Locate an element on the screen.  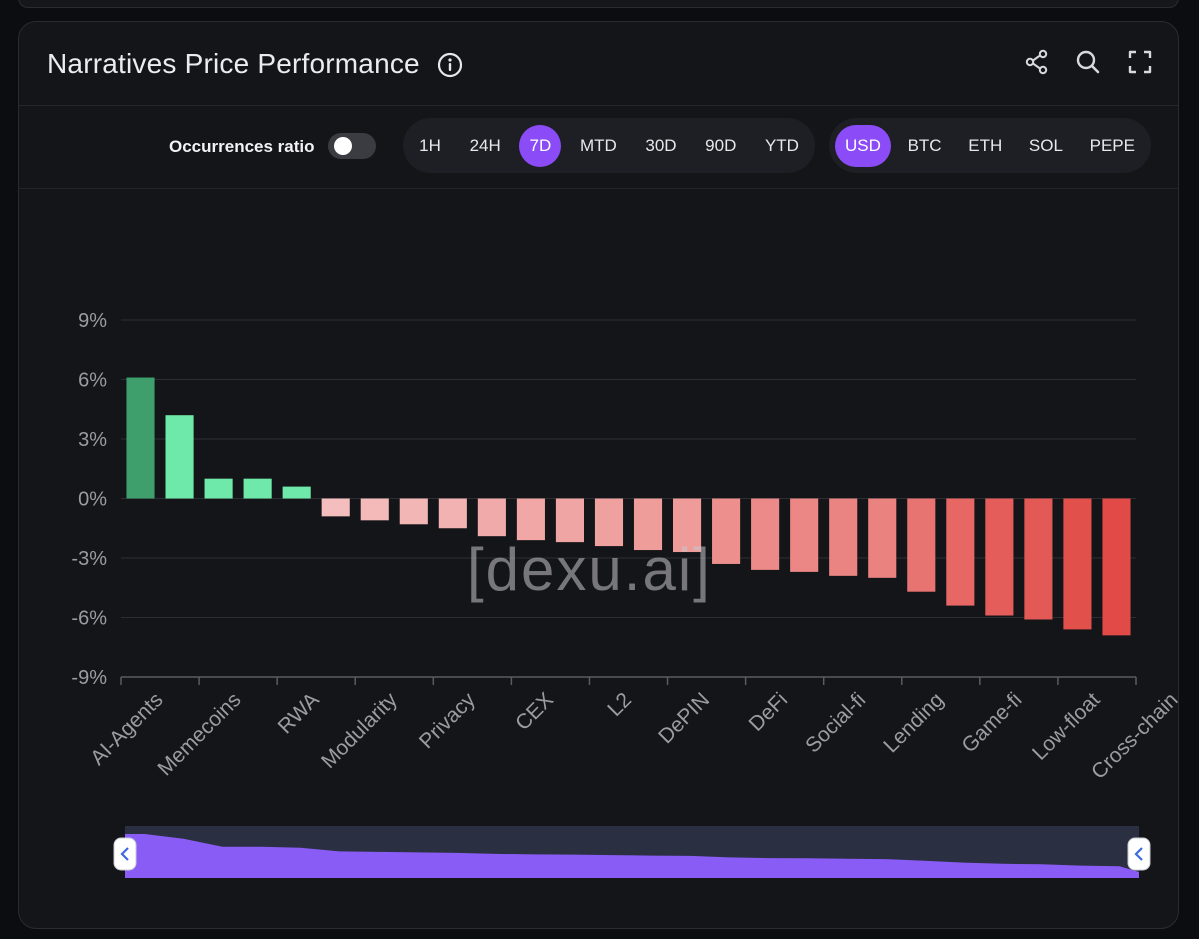
share-icon is located at coordinates (1037, 62).